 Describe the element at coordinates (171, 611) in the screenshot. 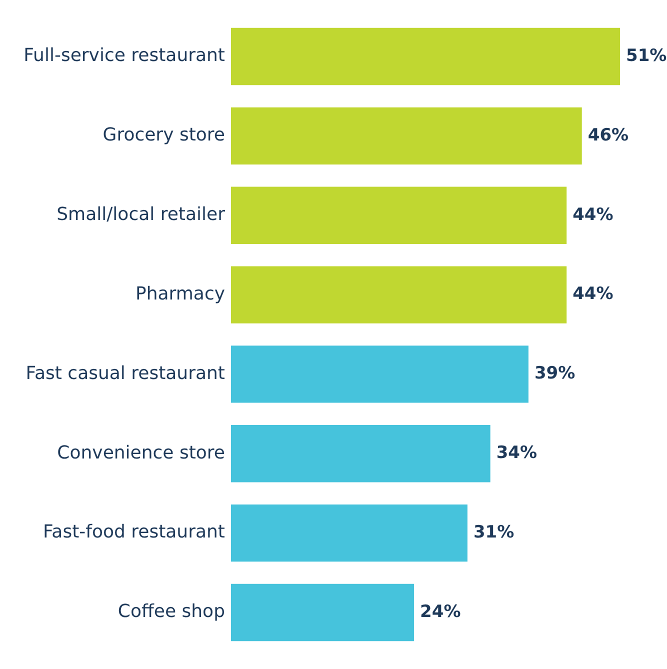

I see `y-tick-label: Coffee shop` at that location.